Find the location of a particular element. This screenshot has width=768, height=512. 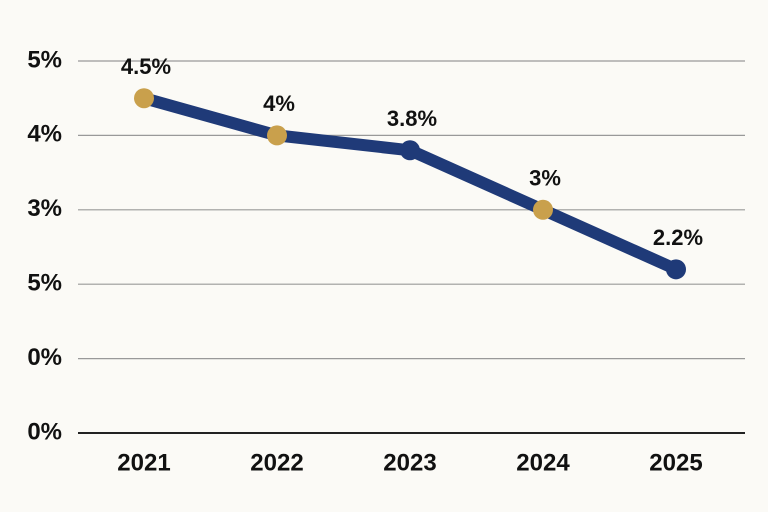

x-tick-label: 2021 is located at coordinates (143, 462).